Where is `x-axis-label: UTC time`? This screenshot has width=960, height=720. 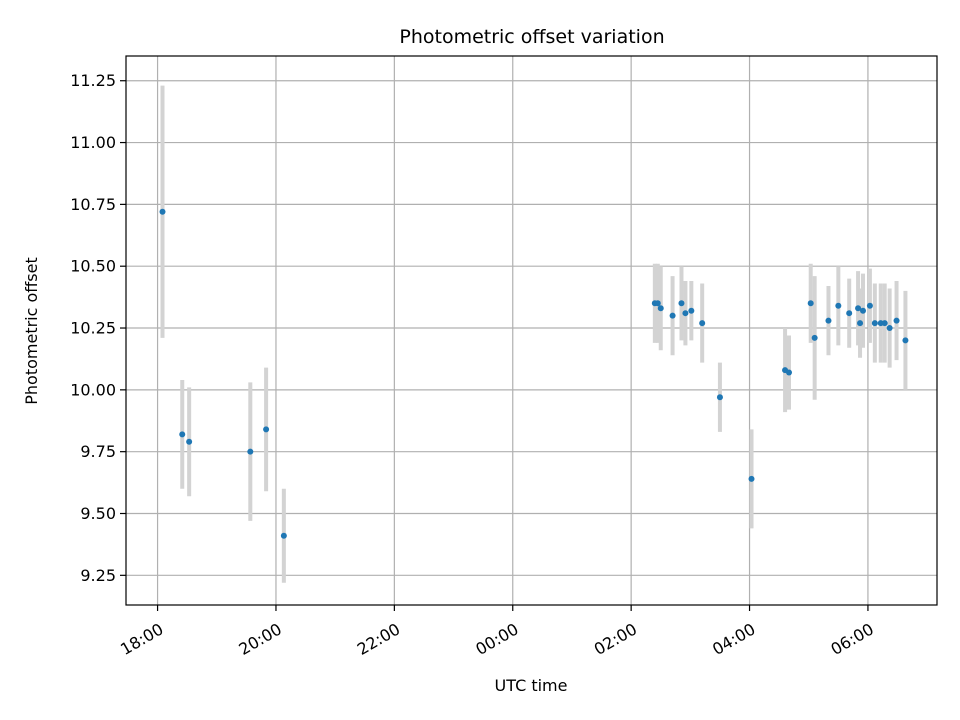 x-axis-label: UTC time is located at coordinates (531, 685).